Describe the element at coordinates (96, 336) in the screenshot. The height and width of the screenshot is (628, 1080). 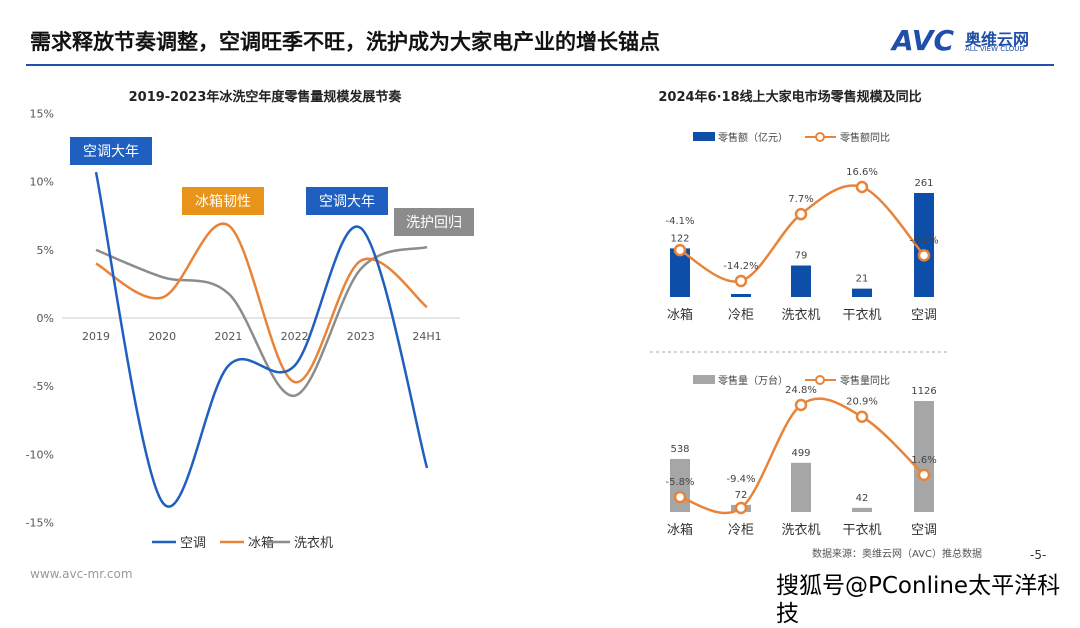
I see `x-tick-label: 2019` at that location.